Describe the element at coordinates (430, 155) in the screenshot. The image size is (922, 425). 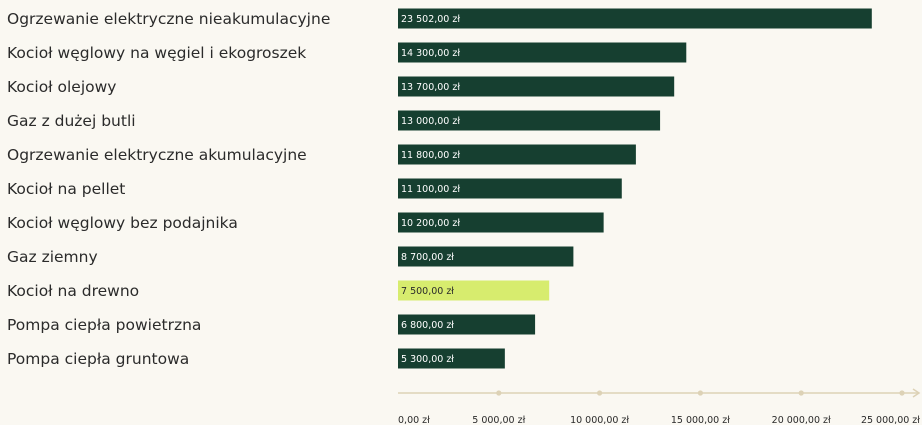
I see `bar-value-label: 11 800,00 zł` at that location.